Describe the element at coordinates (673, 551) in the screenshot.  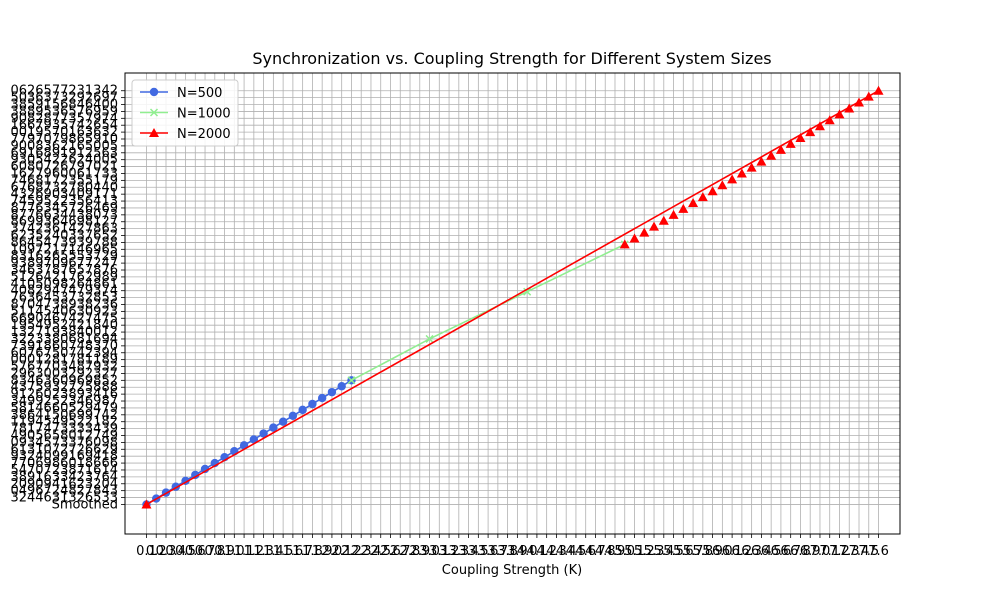
I see `x-tick-label: 5.5` at that location.